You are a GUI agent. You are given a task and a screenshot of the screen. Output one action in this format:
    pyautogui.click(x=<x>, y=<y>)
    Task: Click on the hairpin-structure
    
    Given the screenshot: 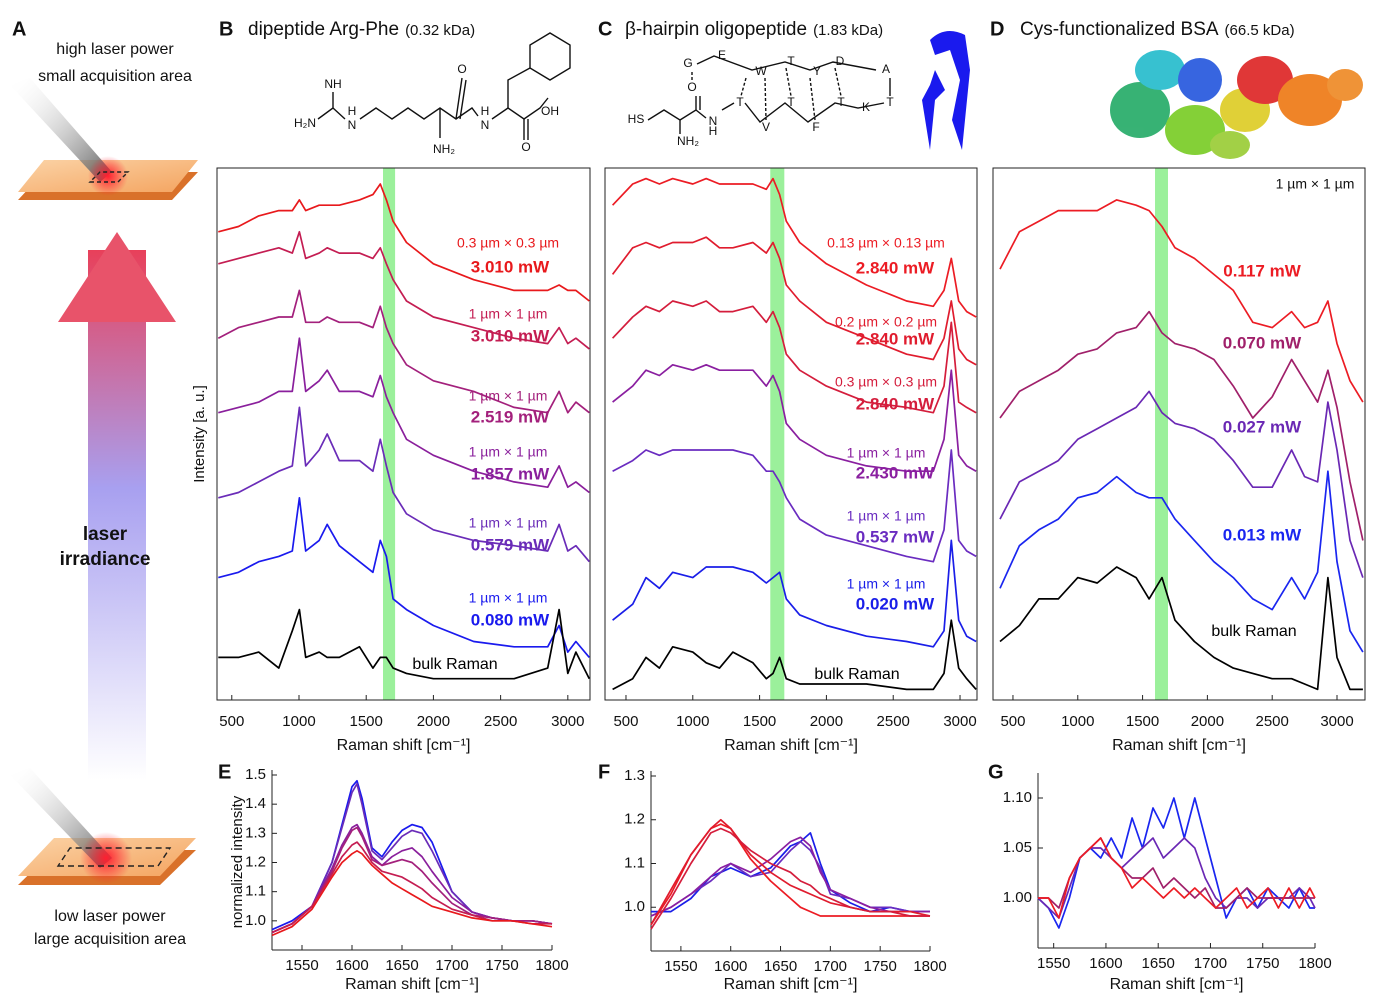 What is the action you would take?
    pyautogui.click(x=769, y=94)
    